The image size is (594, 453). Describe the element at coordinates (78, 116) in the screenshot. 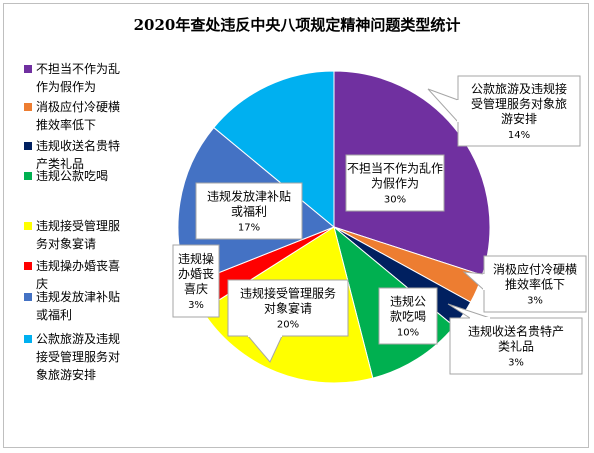

I see `legend-label: 消极应付冷硬横 推效率低下` at that location.